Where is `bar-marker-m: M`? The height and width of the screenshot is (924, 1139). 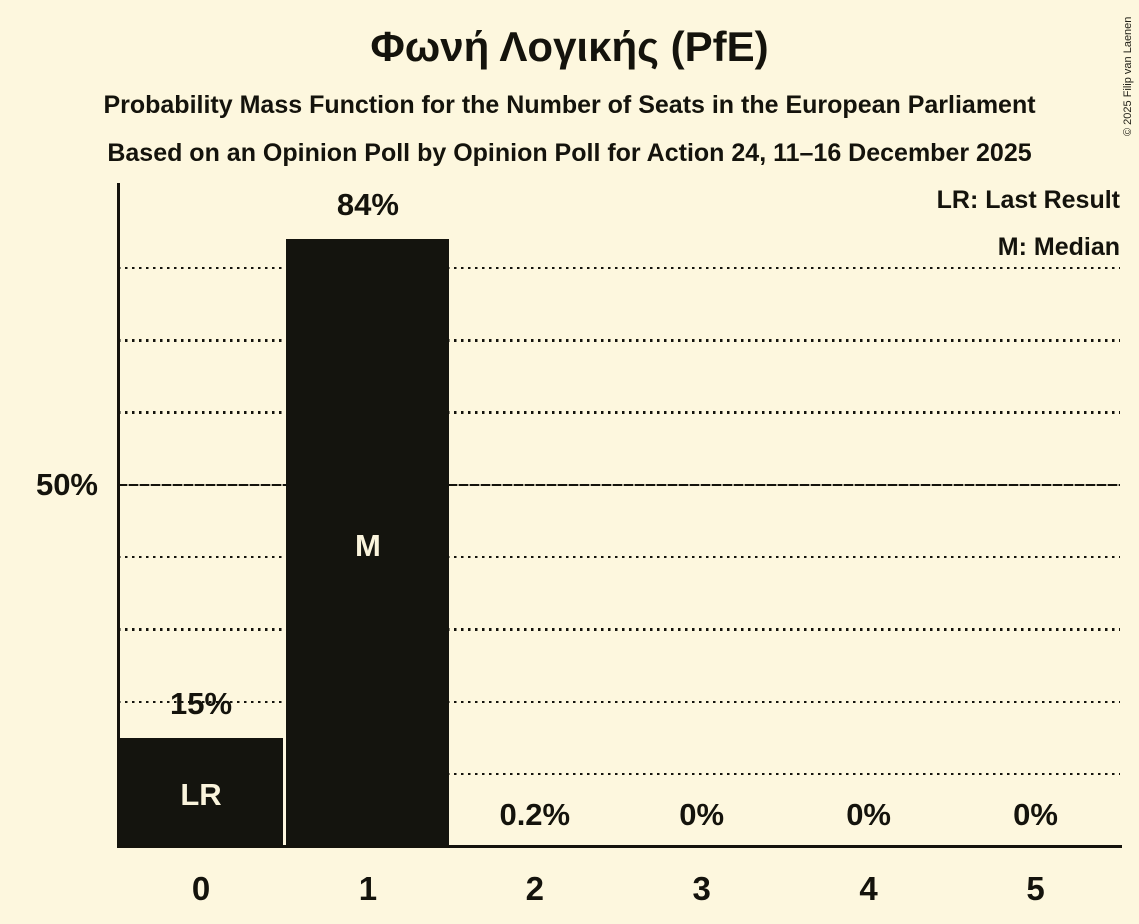
bar-marker-m: M is located at coordinates (367, 545).